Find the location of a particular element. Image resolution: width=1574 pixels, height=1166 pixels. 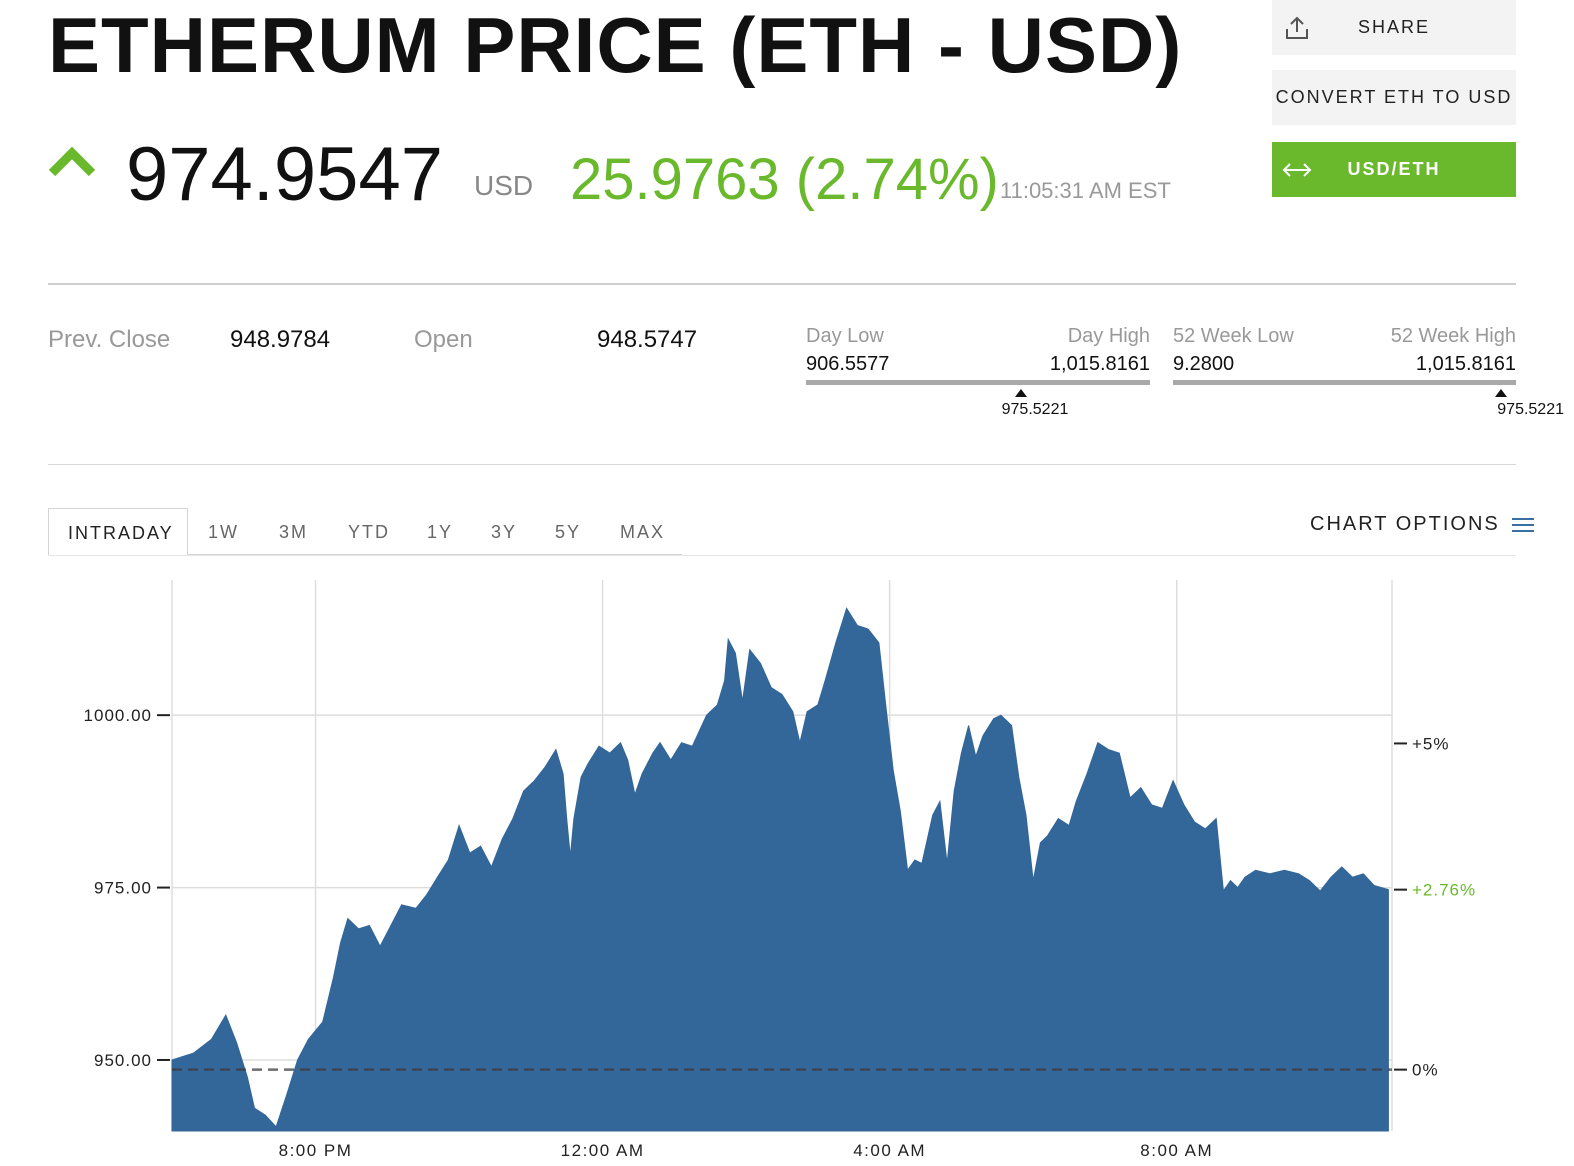

swap-arrows-icon is located at coordinates (1297, 170).